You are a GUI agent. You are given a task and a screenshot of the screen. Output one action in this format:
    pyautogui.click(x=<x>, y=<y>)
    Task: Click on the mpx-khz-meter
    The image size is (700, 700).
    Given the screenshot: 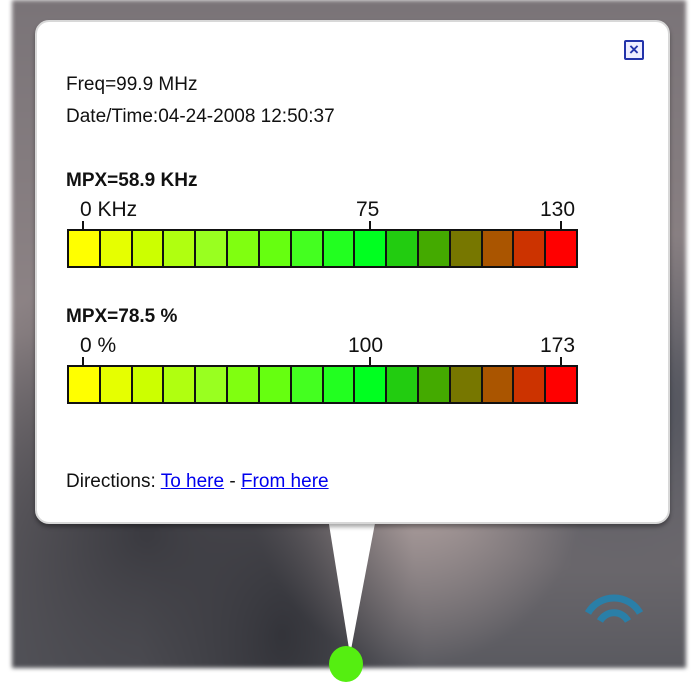 What is the action you would take?
    pyautogui.click(x=322, y=248)
    